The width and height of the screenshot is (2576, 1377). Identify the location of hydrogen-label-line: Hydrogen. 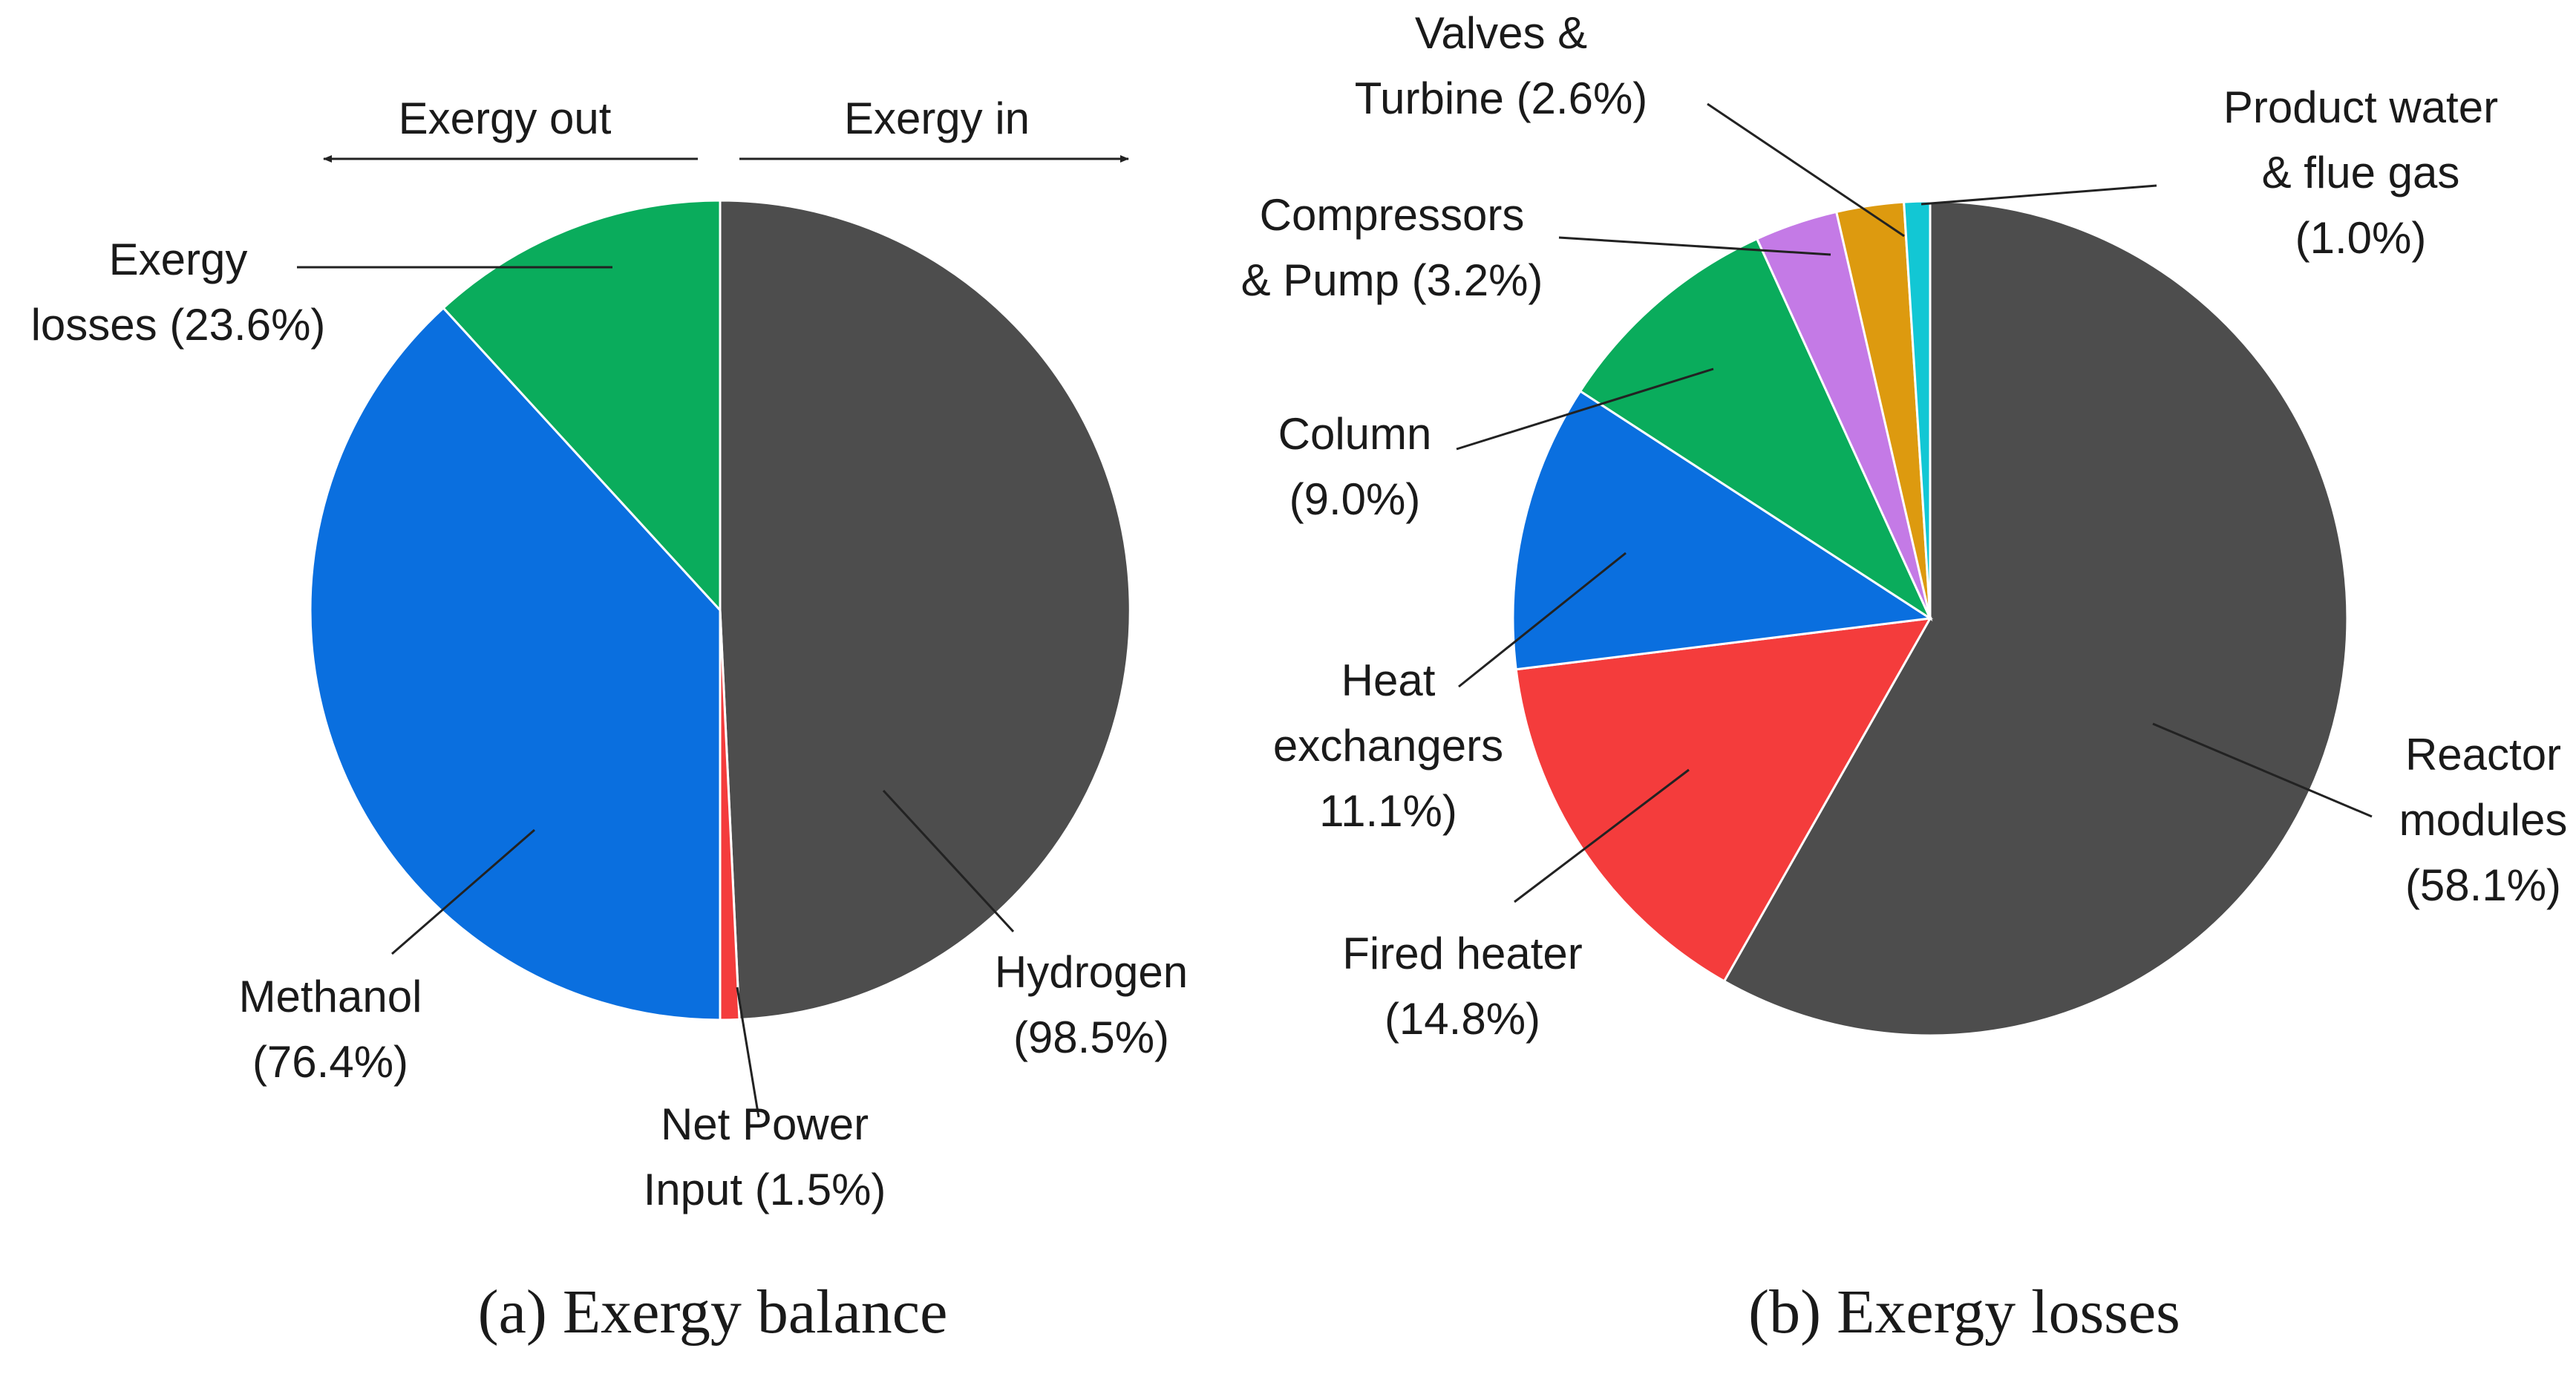
(1091, 972).